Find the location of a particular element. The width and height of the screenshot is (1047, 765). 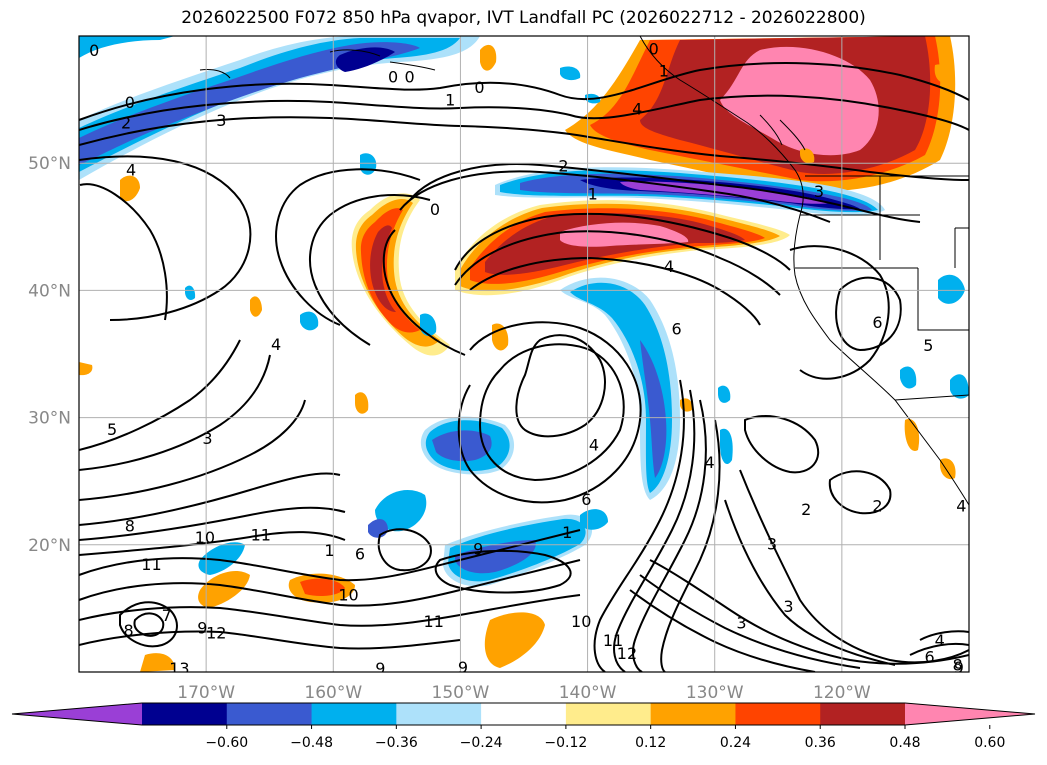

contour-label: 3 is located at coordinates (788, 606).